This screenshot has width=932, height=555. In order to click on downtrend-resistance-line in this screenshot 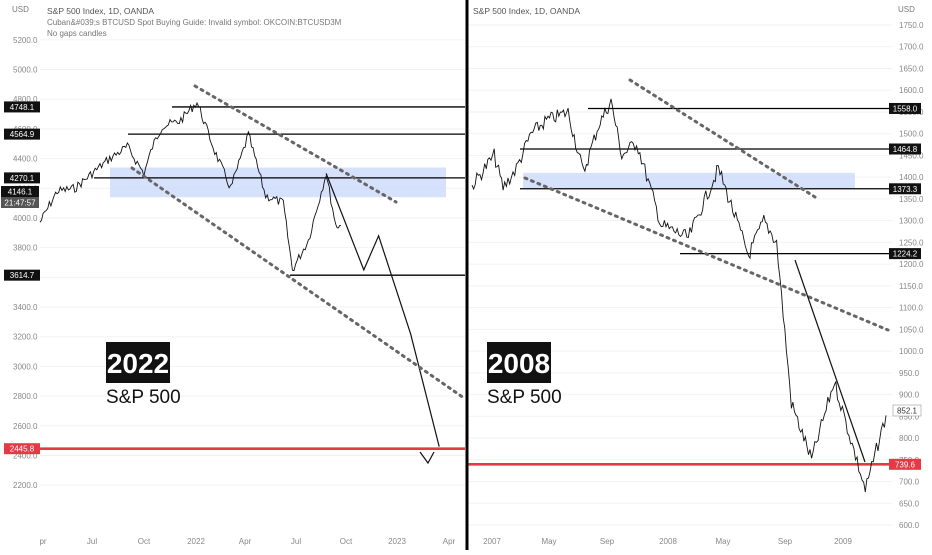, I will do `click(722, 138)`.